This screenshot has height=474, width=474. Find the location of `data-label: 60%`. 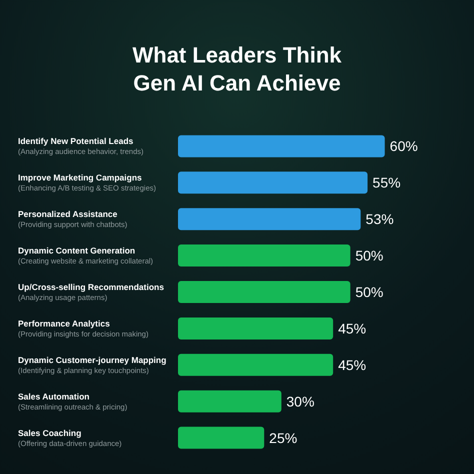

data-label: 60% is located at coordinates (404, 146).